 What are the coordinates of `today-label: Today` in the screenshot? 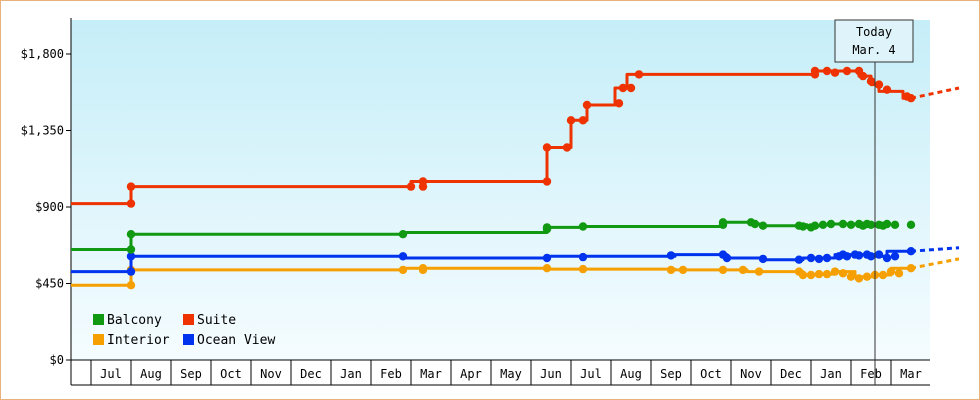 It's located at (874, 32).